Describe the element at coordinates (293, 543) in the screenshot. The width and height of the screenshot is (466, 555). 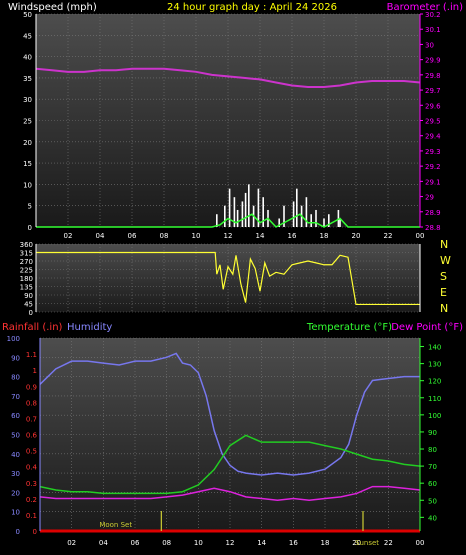
I see `time-tick: 16` at that location.